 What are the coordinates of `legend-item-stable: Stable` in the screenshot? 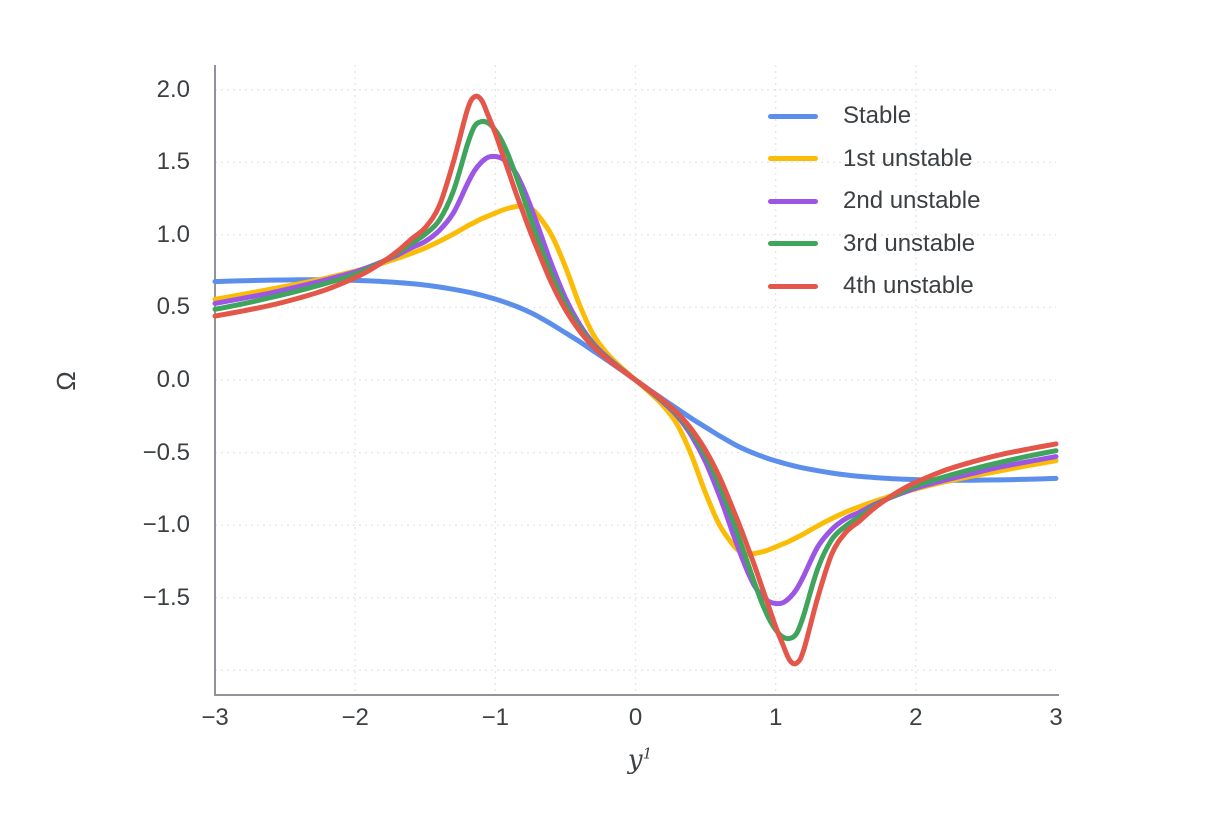 It's located at (874, 116).